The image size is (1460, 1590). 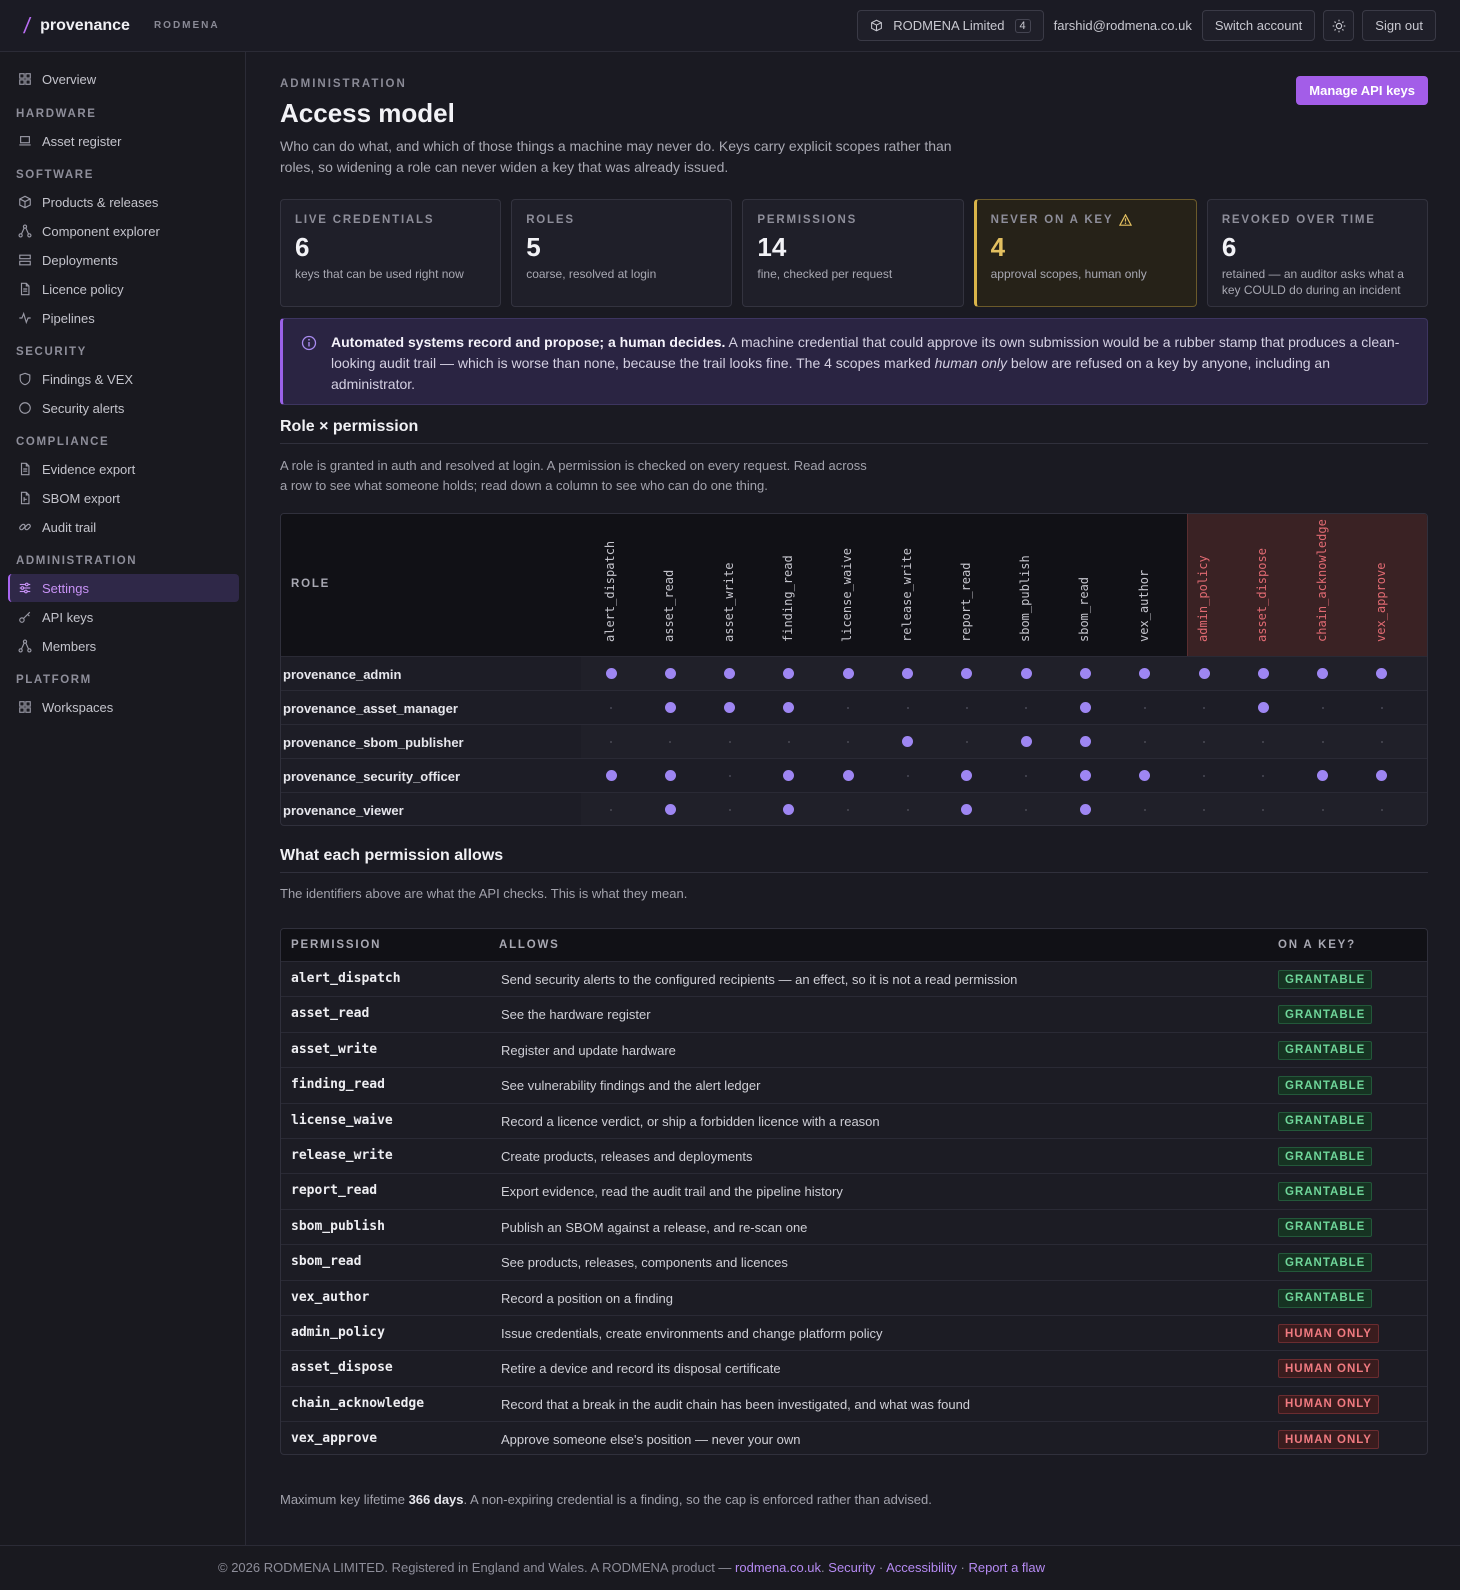 I want to click on sidebar-item-sbom-export: SBOM export, so click(x=123, y=498).